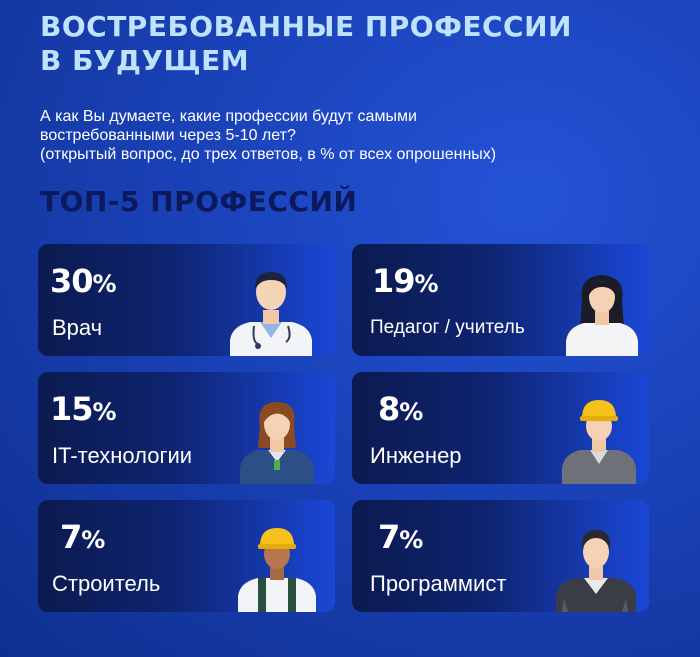  What do you see at coordinates (500, 556) in the screenshot?
I see `profession-card-programmer: 7% Программист` at bounding box center [500, 556].